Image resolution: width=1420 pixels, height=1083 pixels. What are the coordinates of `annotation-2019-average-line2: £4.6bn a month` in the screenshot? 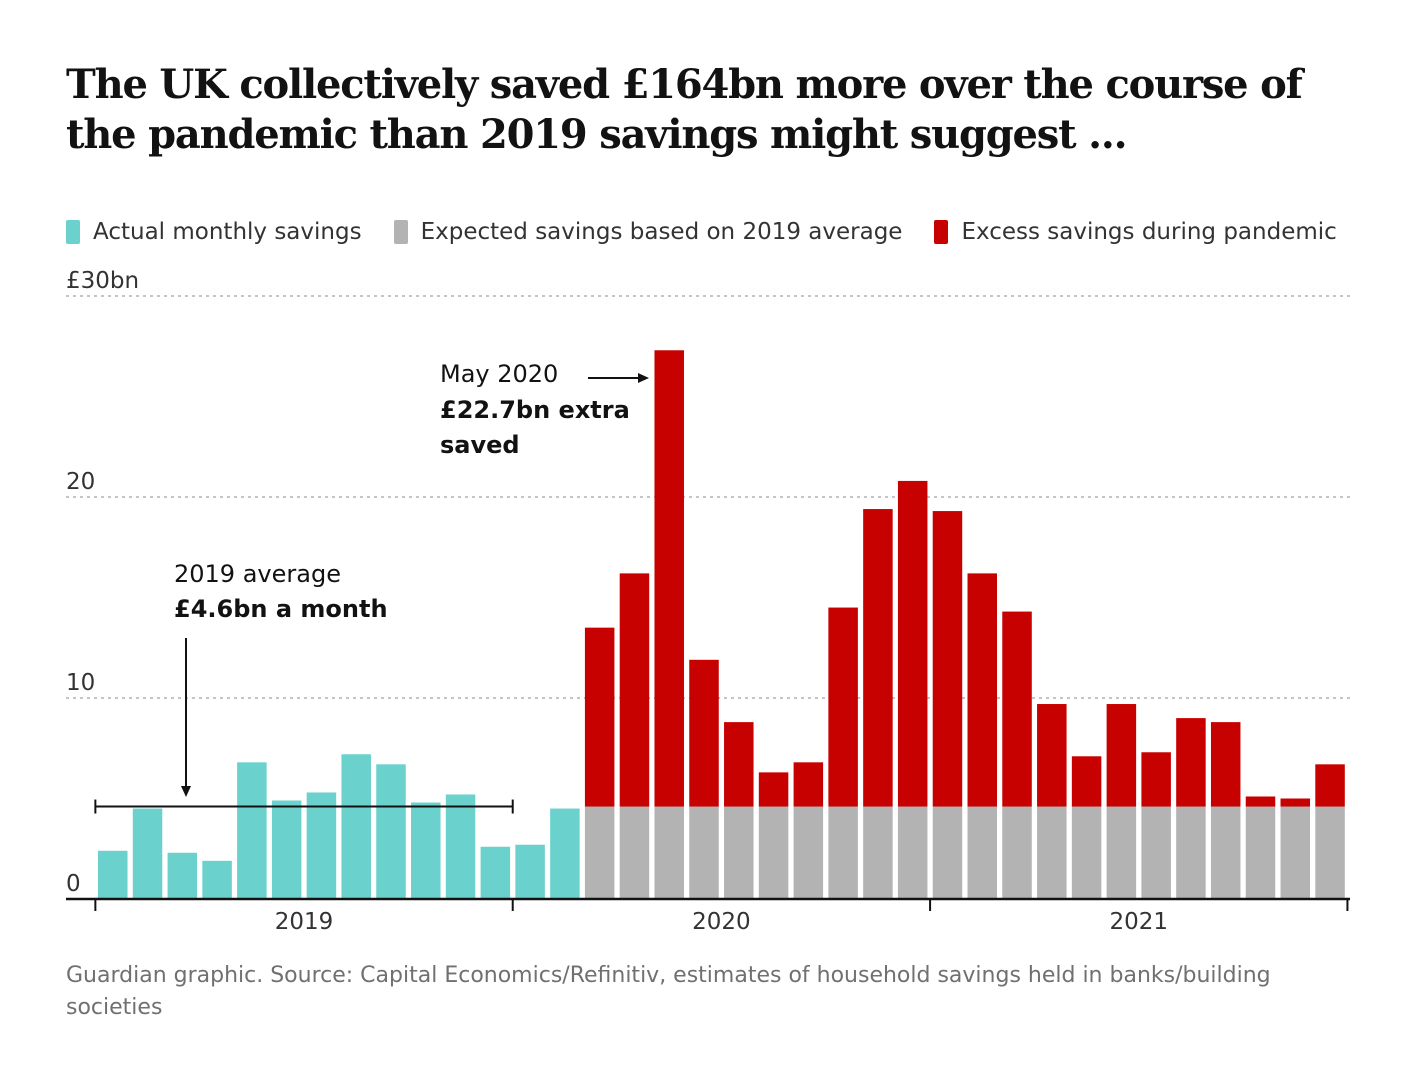 It's located at (281, 609).